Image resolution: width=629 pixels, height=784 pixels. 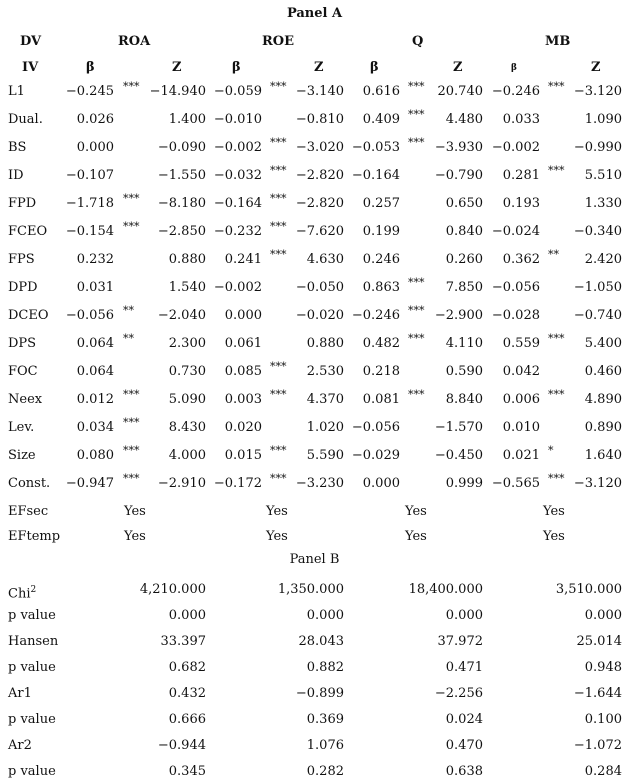 I want to click on z-value: 0.999, so click(x=464, y=483).